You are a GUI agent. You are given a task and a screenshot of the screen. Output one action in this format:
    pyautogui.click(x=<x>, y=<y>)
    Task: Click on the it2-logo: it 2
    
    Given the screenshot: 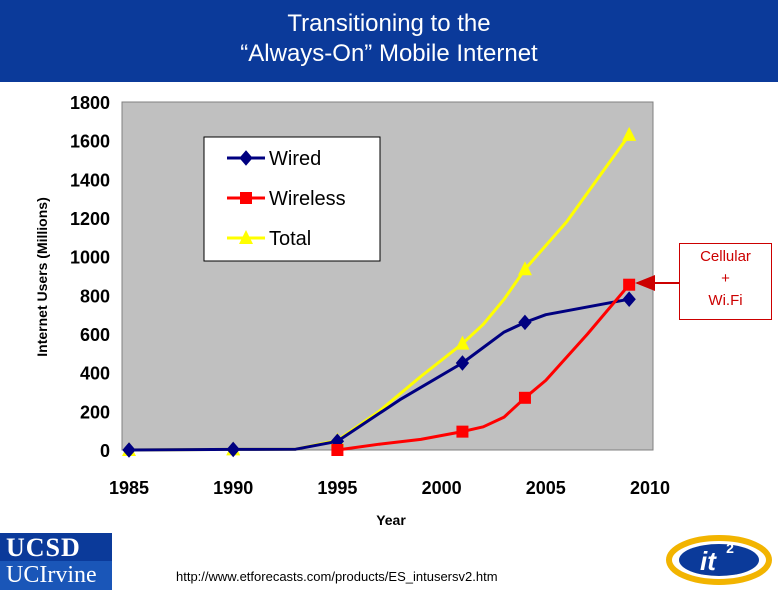 What is the action you would take?
    pyautogui.click(x=719, y=560)
    